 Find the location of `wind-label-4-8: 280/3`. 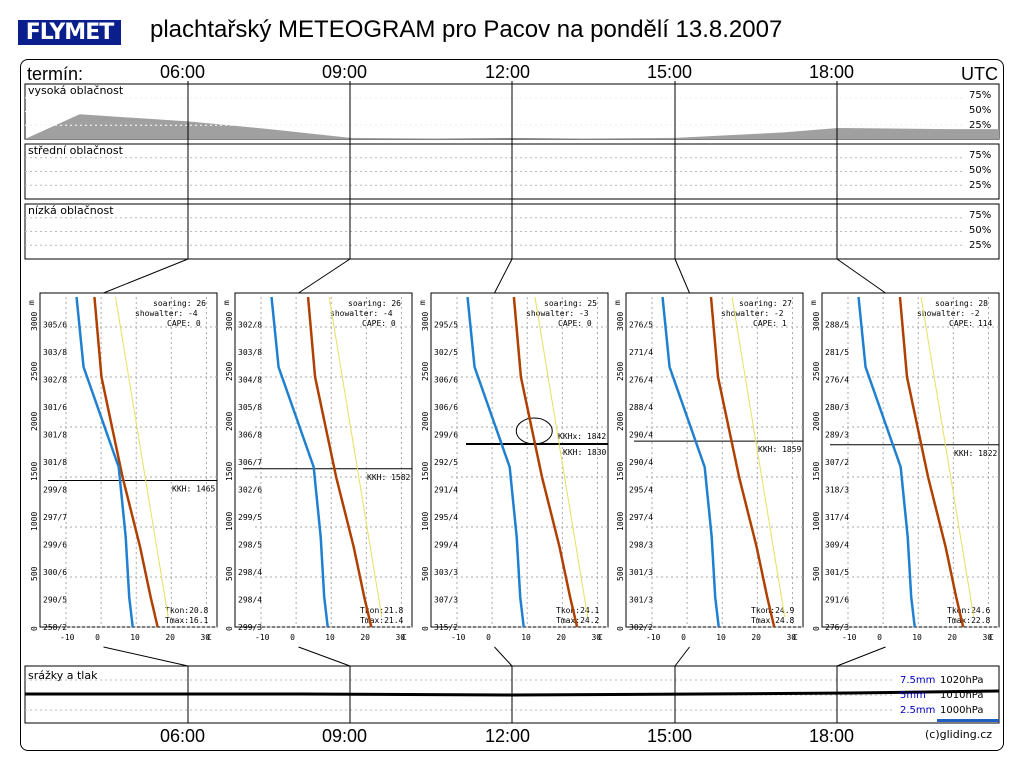

wind-label-4-8: 280/3 is located at coordinates (837, 407).